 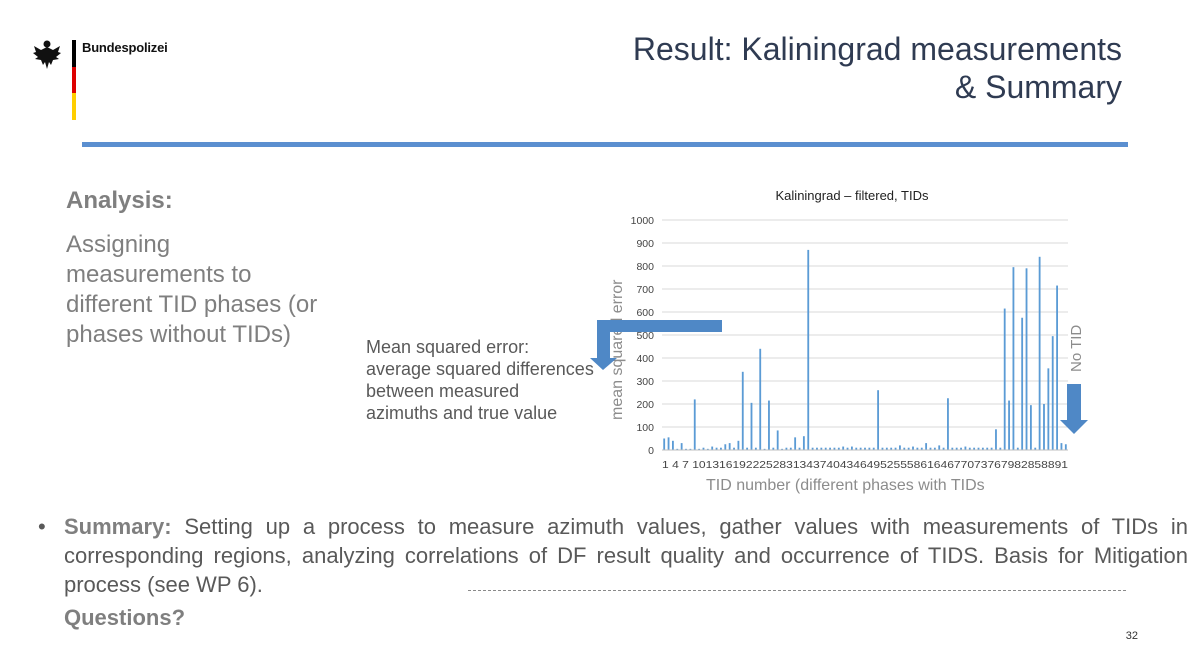 I want to click on y-tick-label: 200, so click(x=645, y=405).